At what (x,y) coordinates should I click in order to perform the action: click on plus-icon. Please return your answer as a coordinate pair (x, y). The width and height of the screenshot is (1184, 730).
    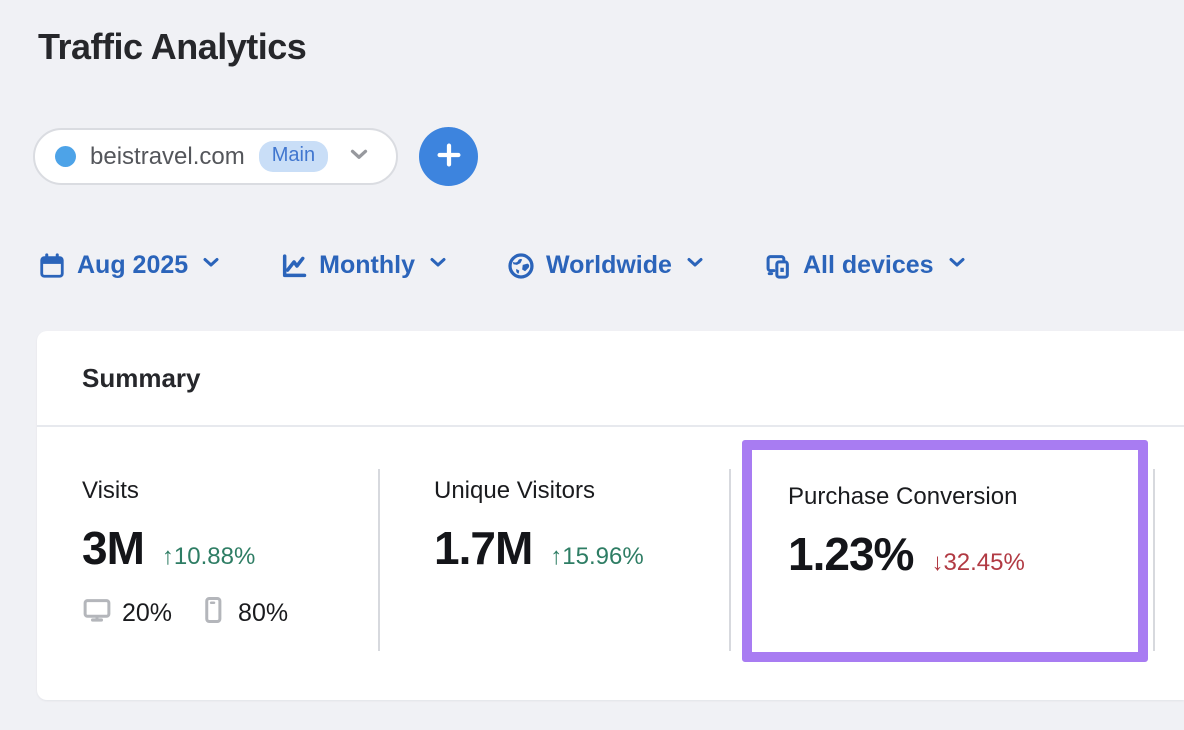
    Looking at the image, I should click on (449, 156).